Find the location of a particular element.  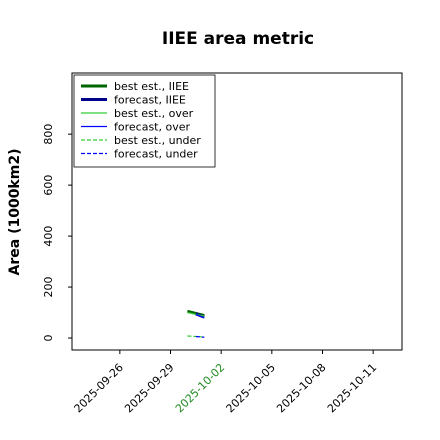

x-tick-label: 2025-10-05 is located at coordinates (251, 388).